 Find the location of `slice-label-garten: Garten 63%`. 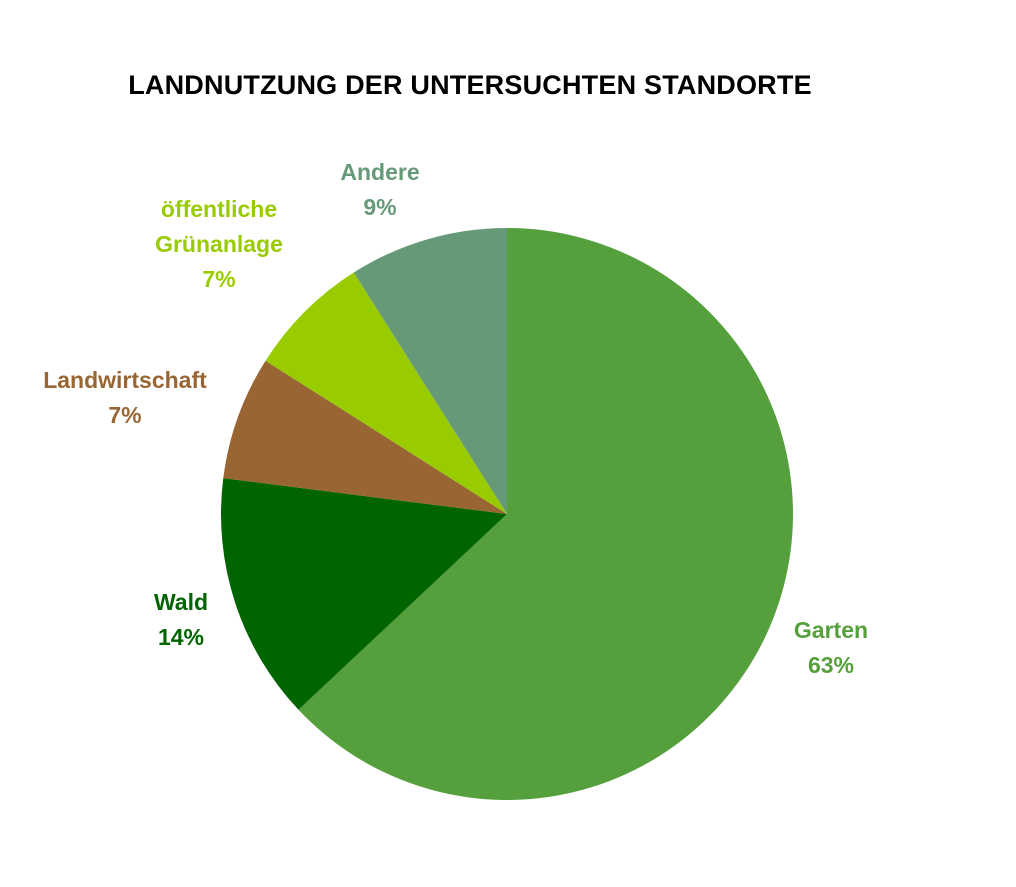

slice-label-garten: Garten 63% is located at coordinates (831, 648).